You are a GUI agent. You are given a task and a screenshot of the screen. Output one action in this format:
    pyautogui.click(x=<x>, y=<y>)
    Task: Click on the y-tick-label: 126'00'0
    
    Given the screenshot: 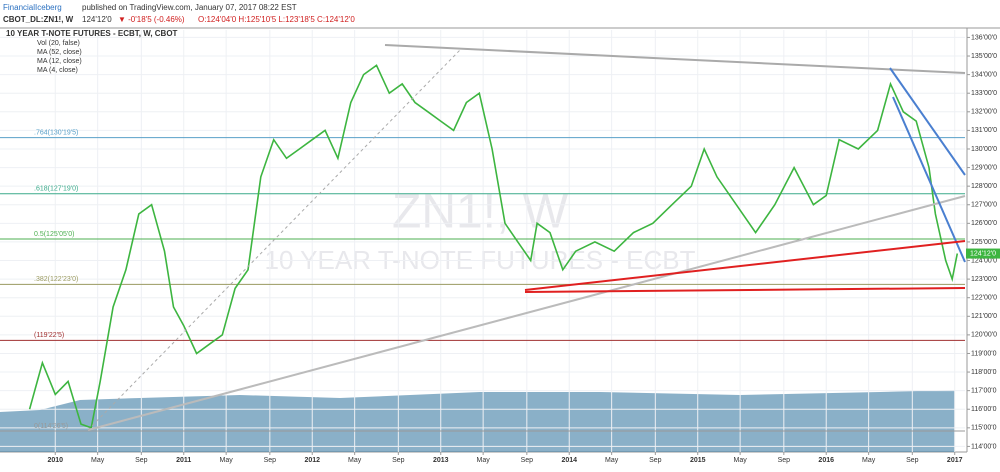 What is the action you would take?
    pyautogui.click(x=984, y=223)
    